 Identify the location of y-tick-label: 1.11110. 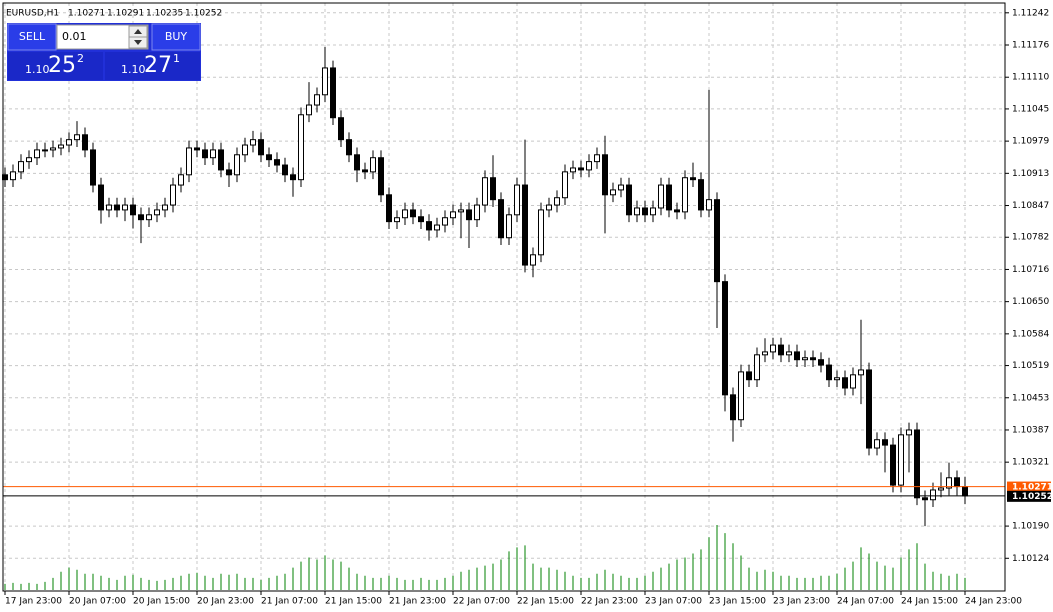
(1030, 78).